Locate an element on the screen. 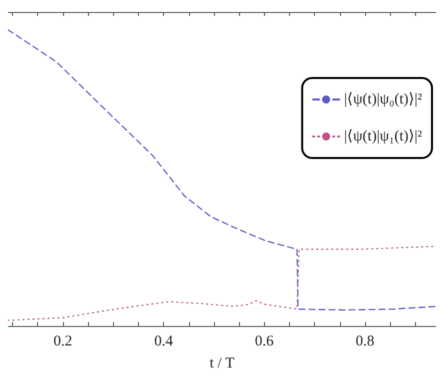  x-tick-label: 0.8 is located at coordinates (365, 342).